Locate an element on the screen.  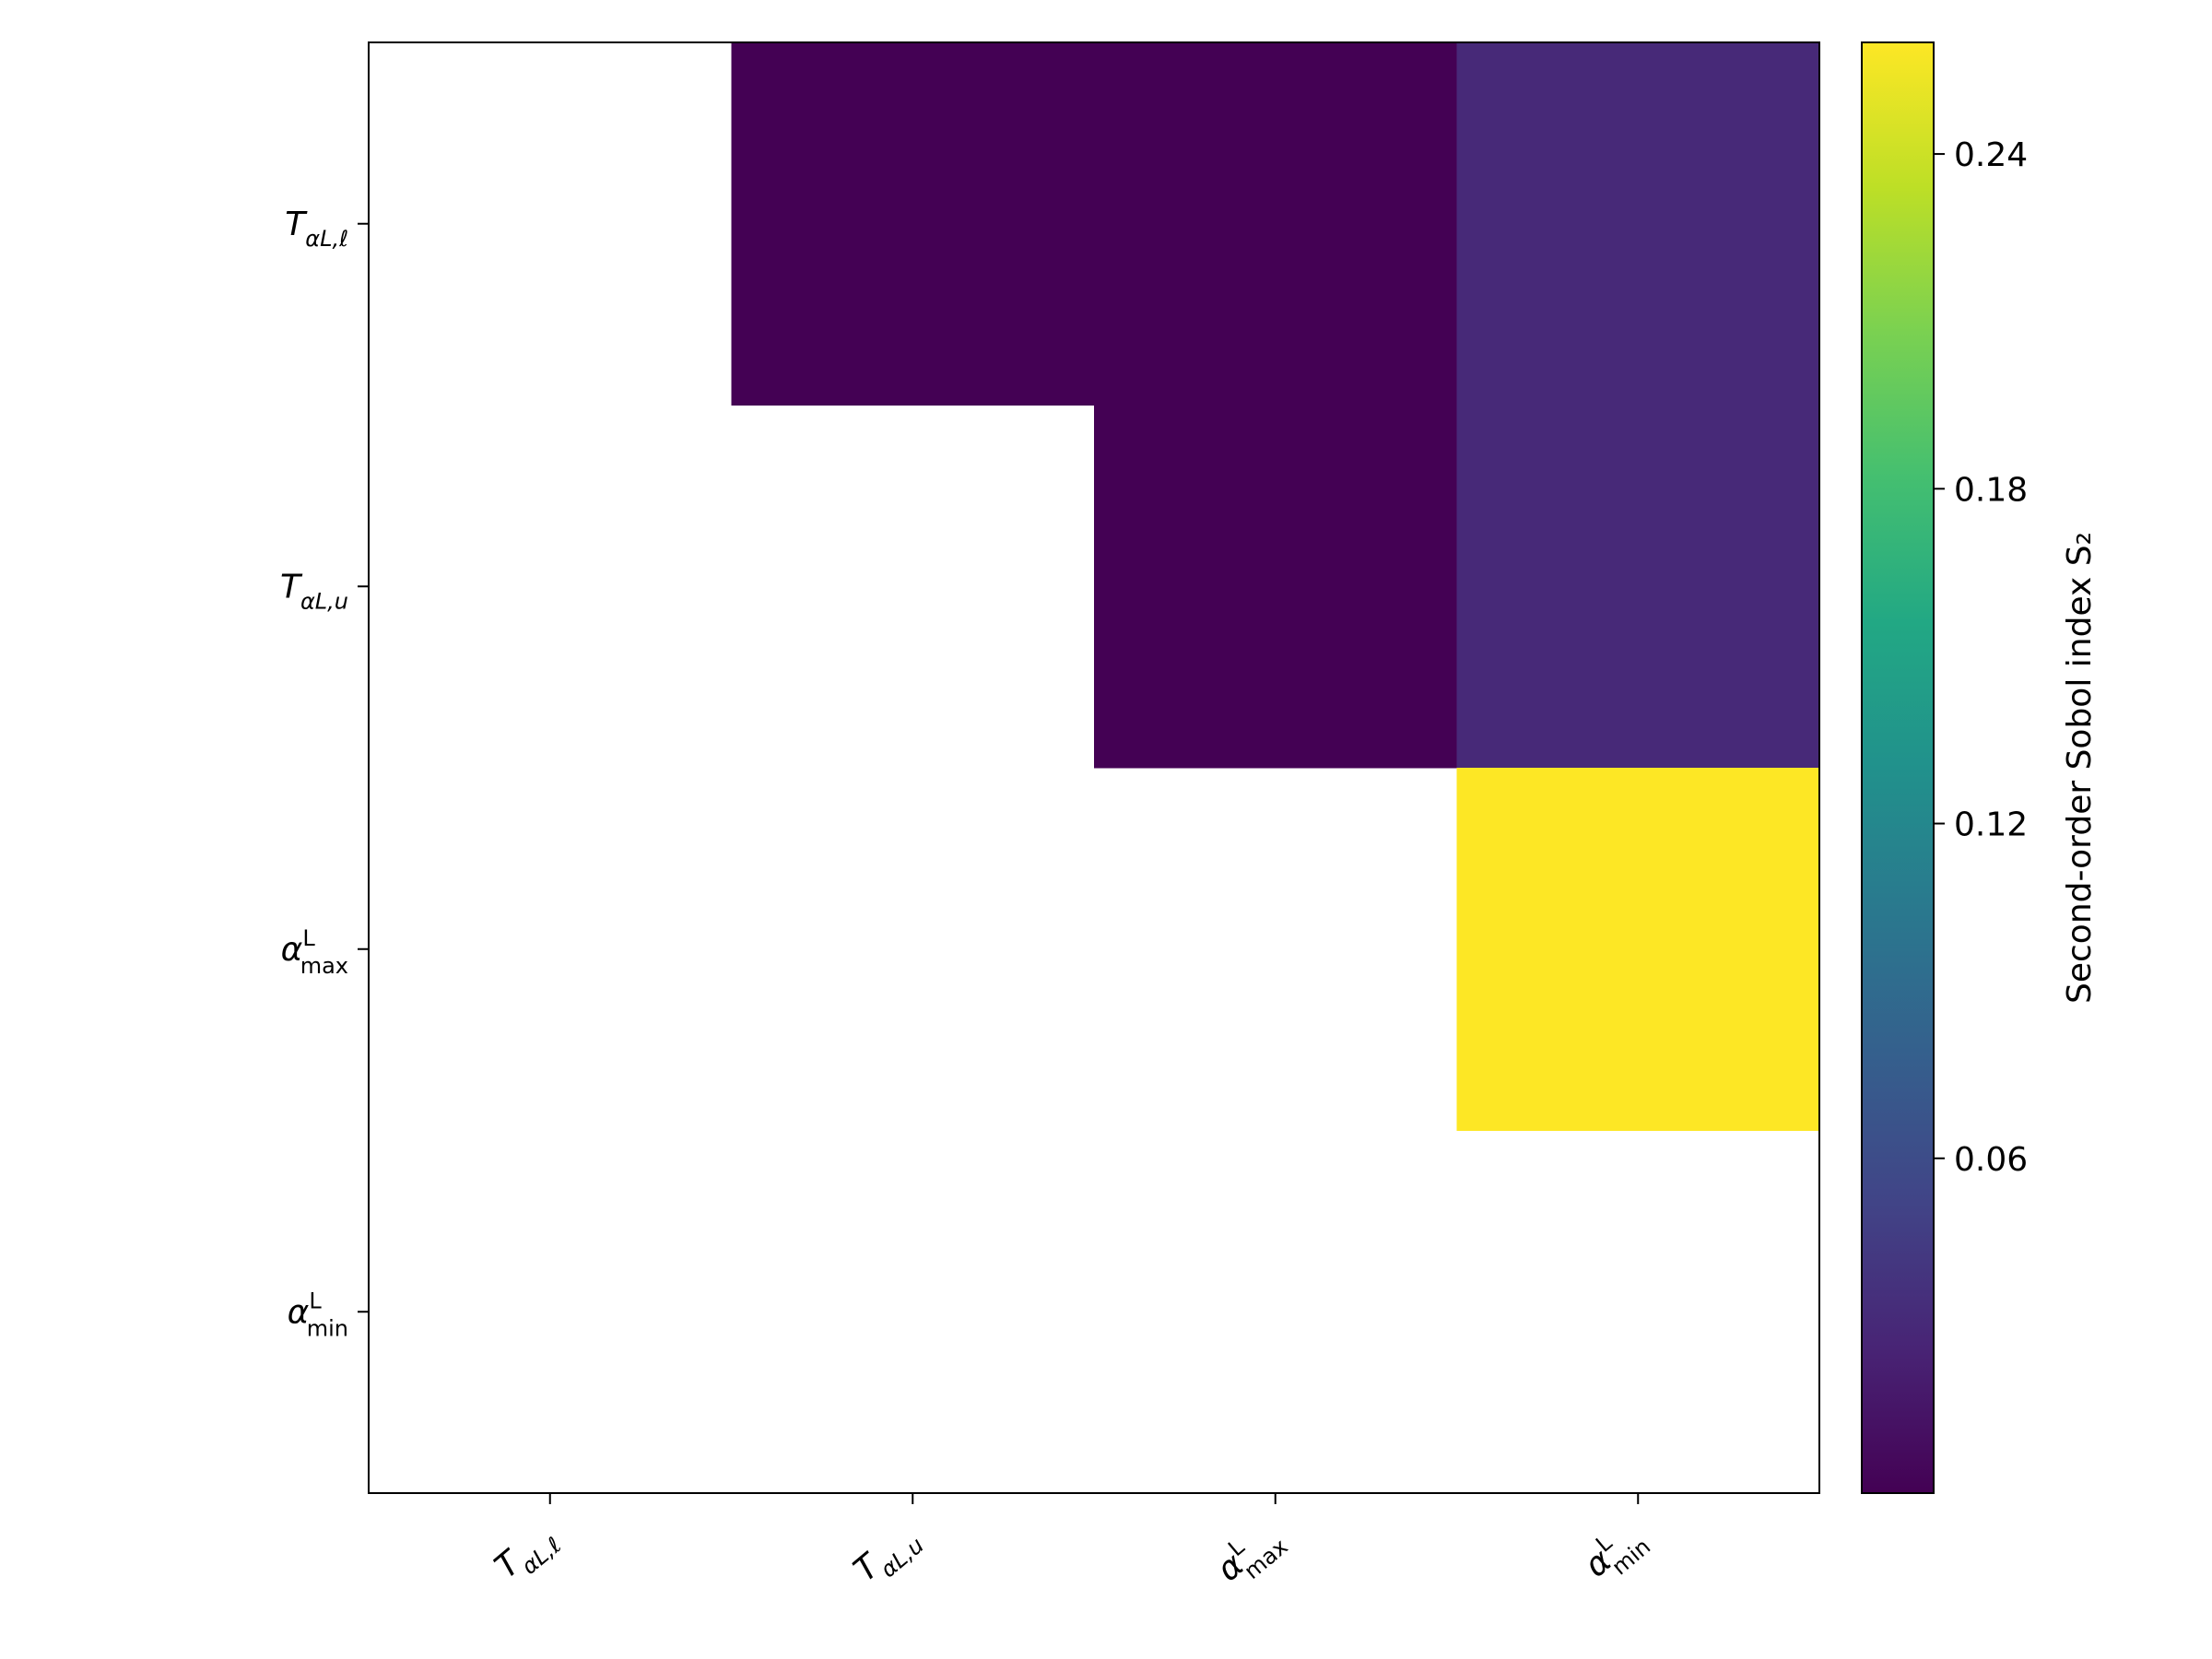
x-axis-ticks: TαL,ℓ TαL,u αLmax αLmin is located at coordinates (1071, 1545).